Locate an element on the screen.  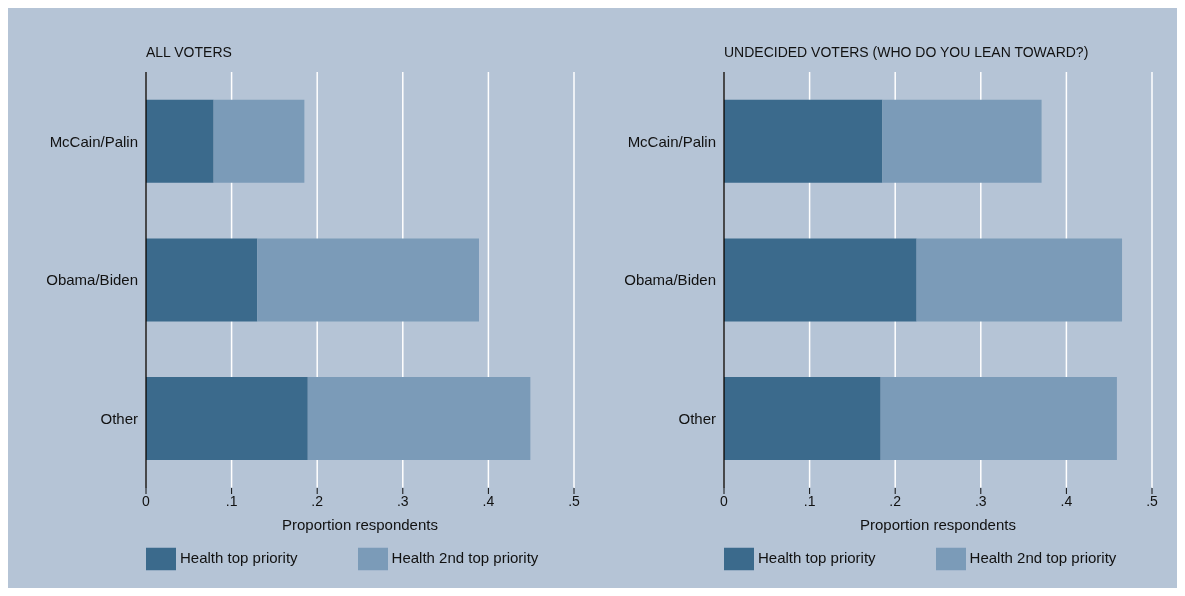
chart-title: UNDECIDED VOTERS (WHO DO YOU LEAN TOWARD?) is located at coordinates (907, 53).